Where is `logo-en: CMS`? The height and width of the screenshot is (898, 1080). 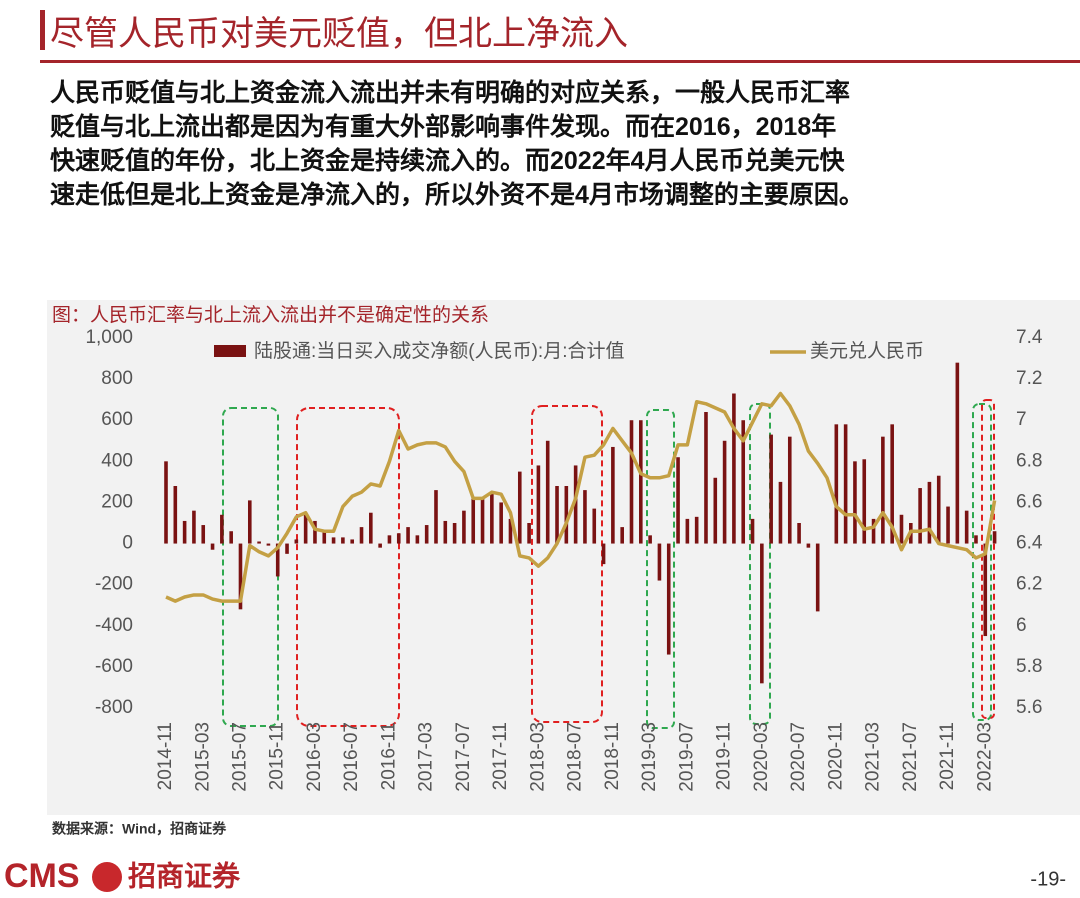 logo-en: CMS is located at coordinates (42, 876).